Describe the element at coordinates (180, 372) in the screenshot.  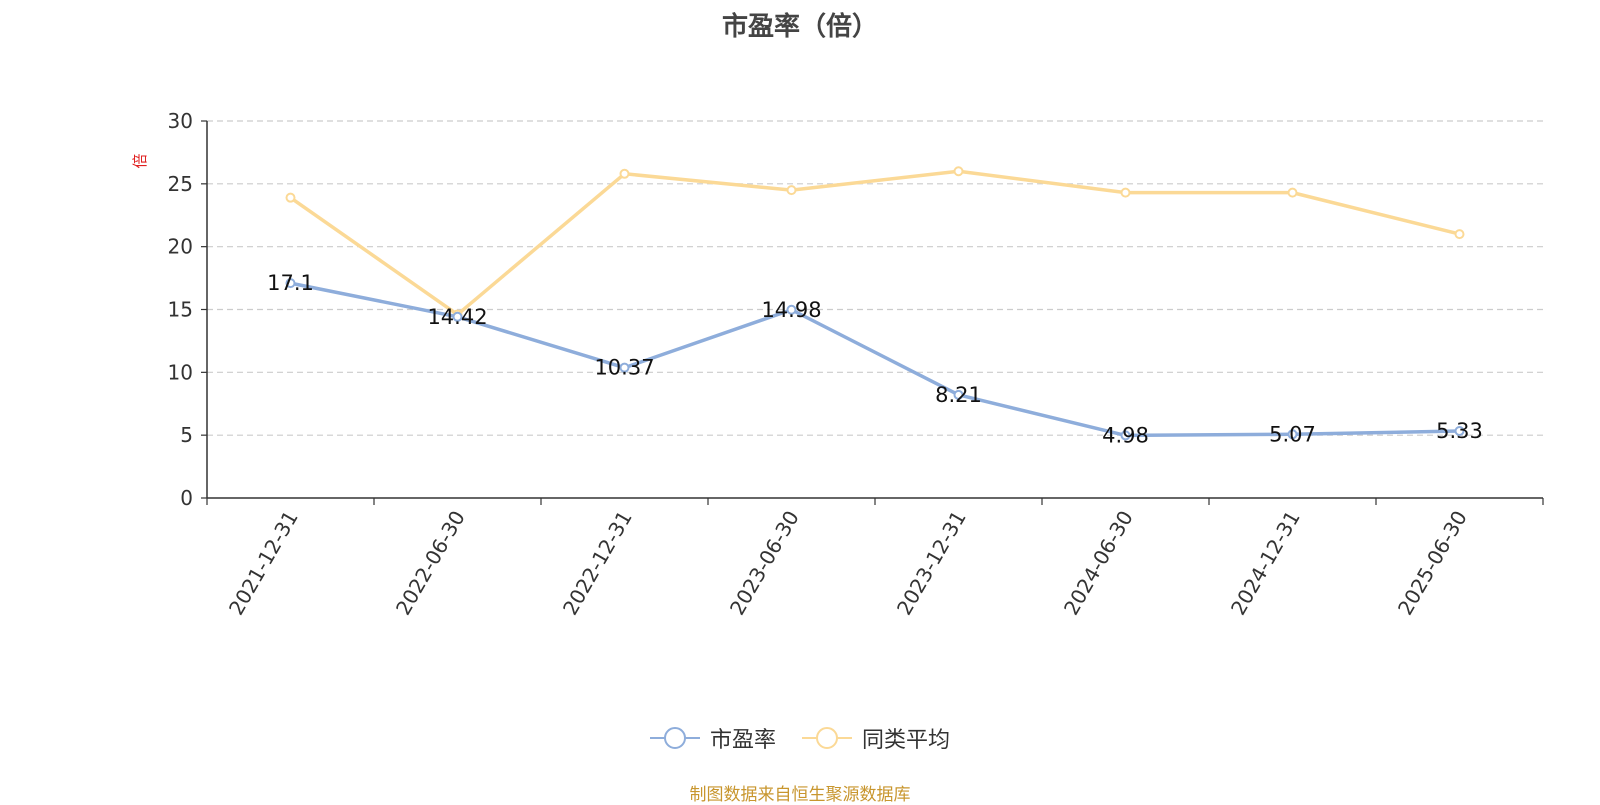
I see `y-tick-label: 10` at that location.